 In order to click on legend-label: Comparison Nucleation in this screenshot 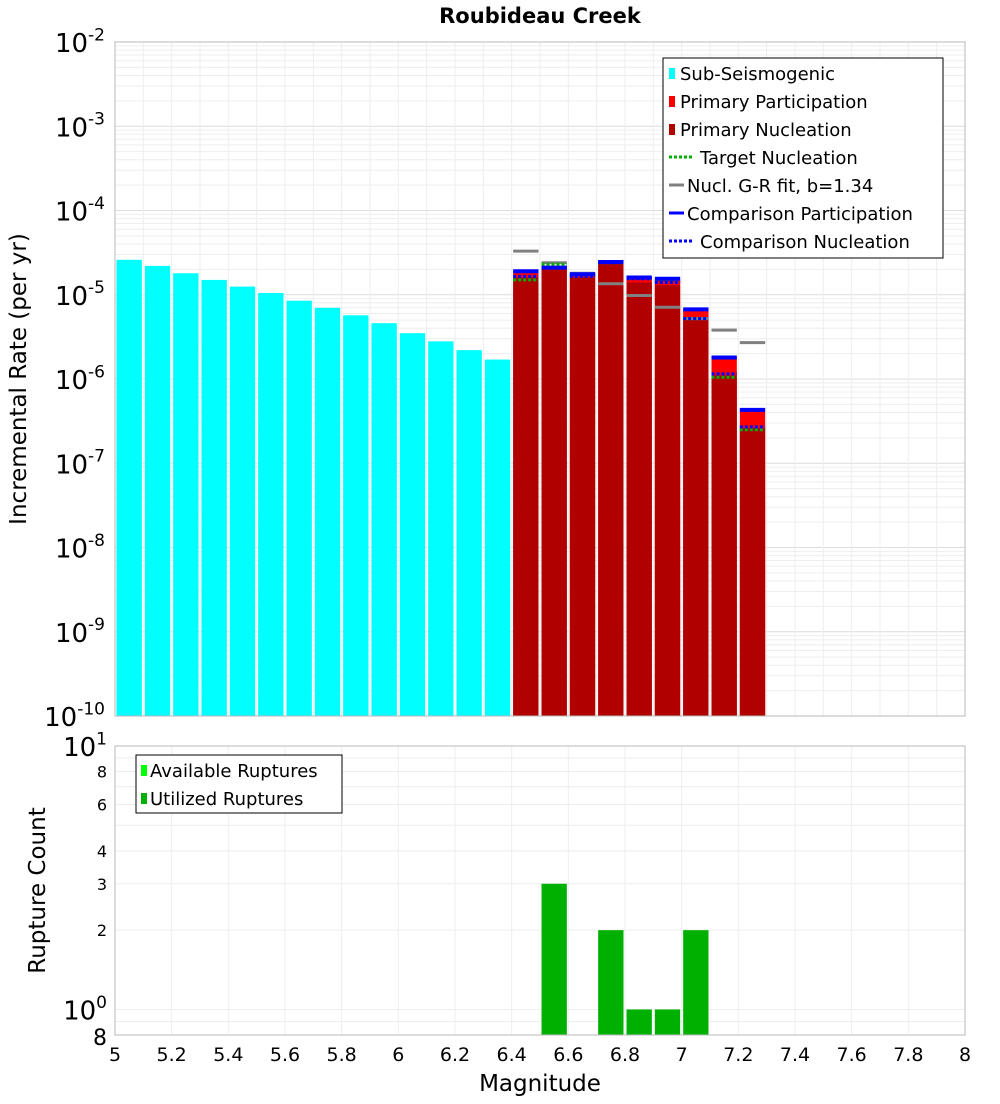, I will do `click(805, 242)`.